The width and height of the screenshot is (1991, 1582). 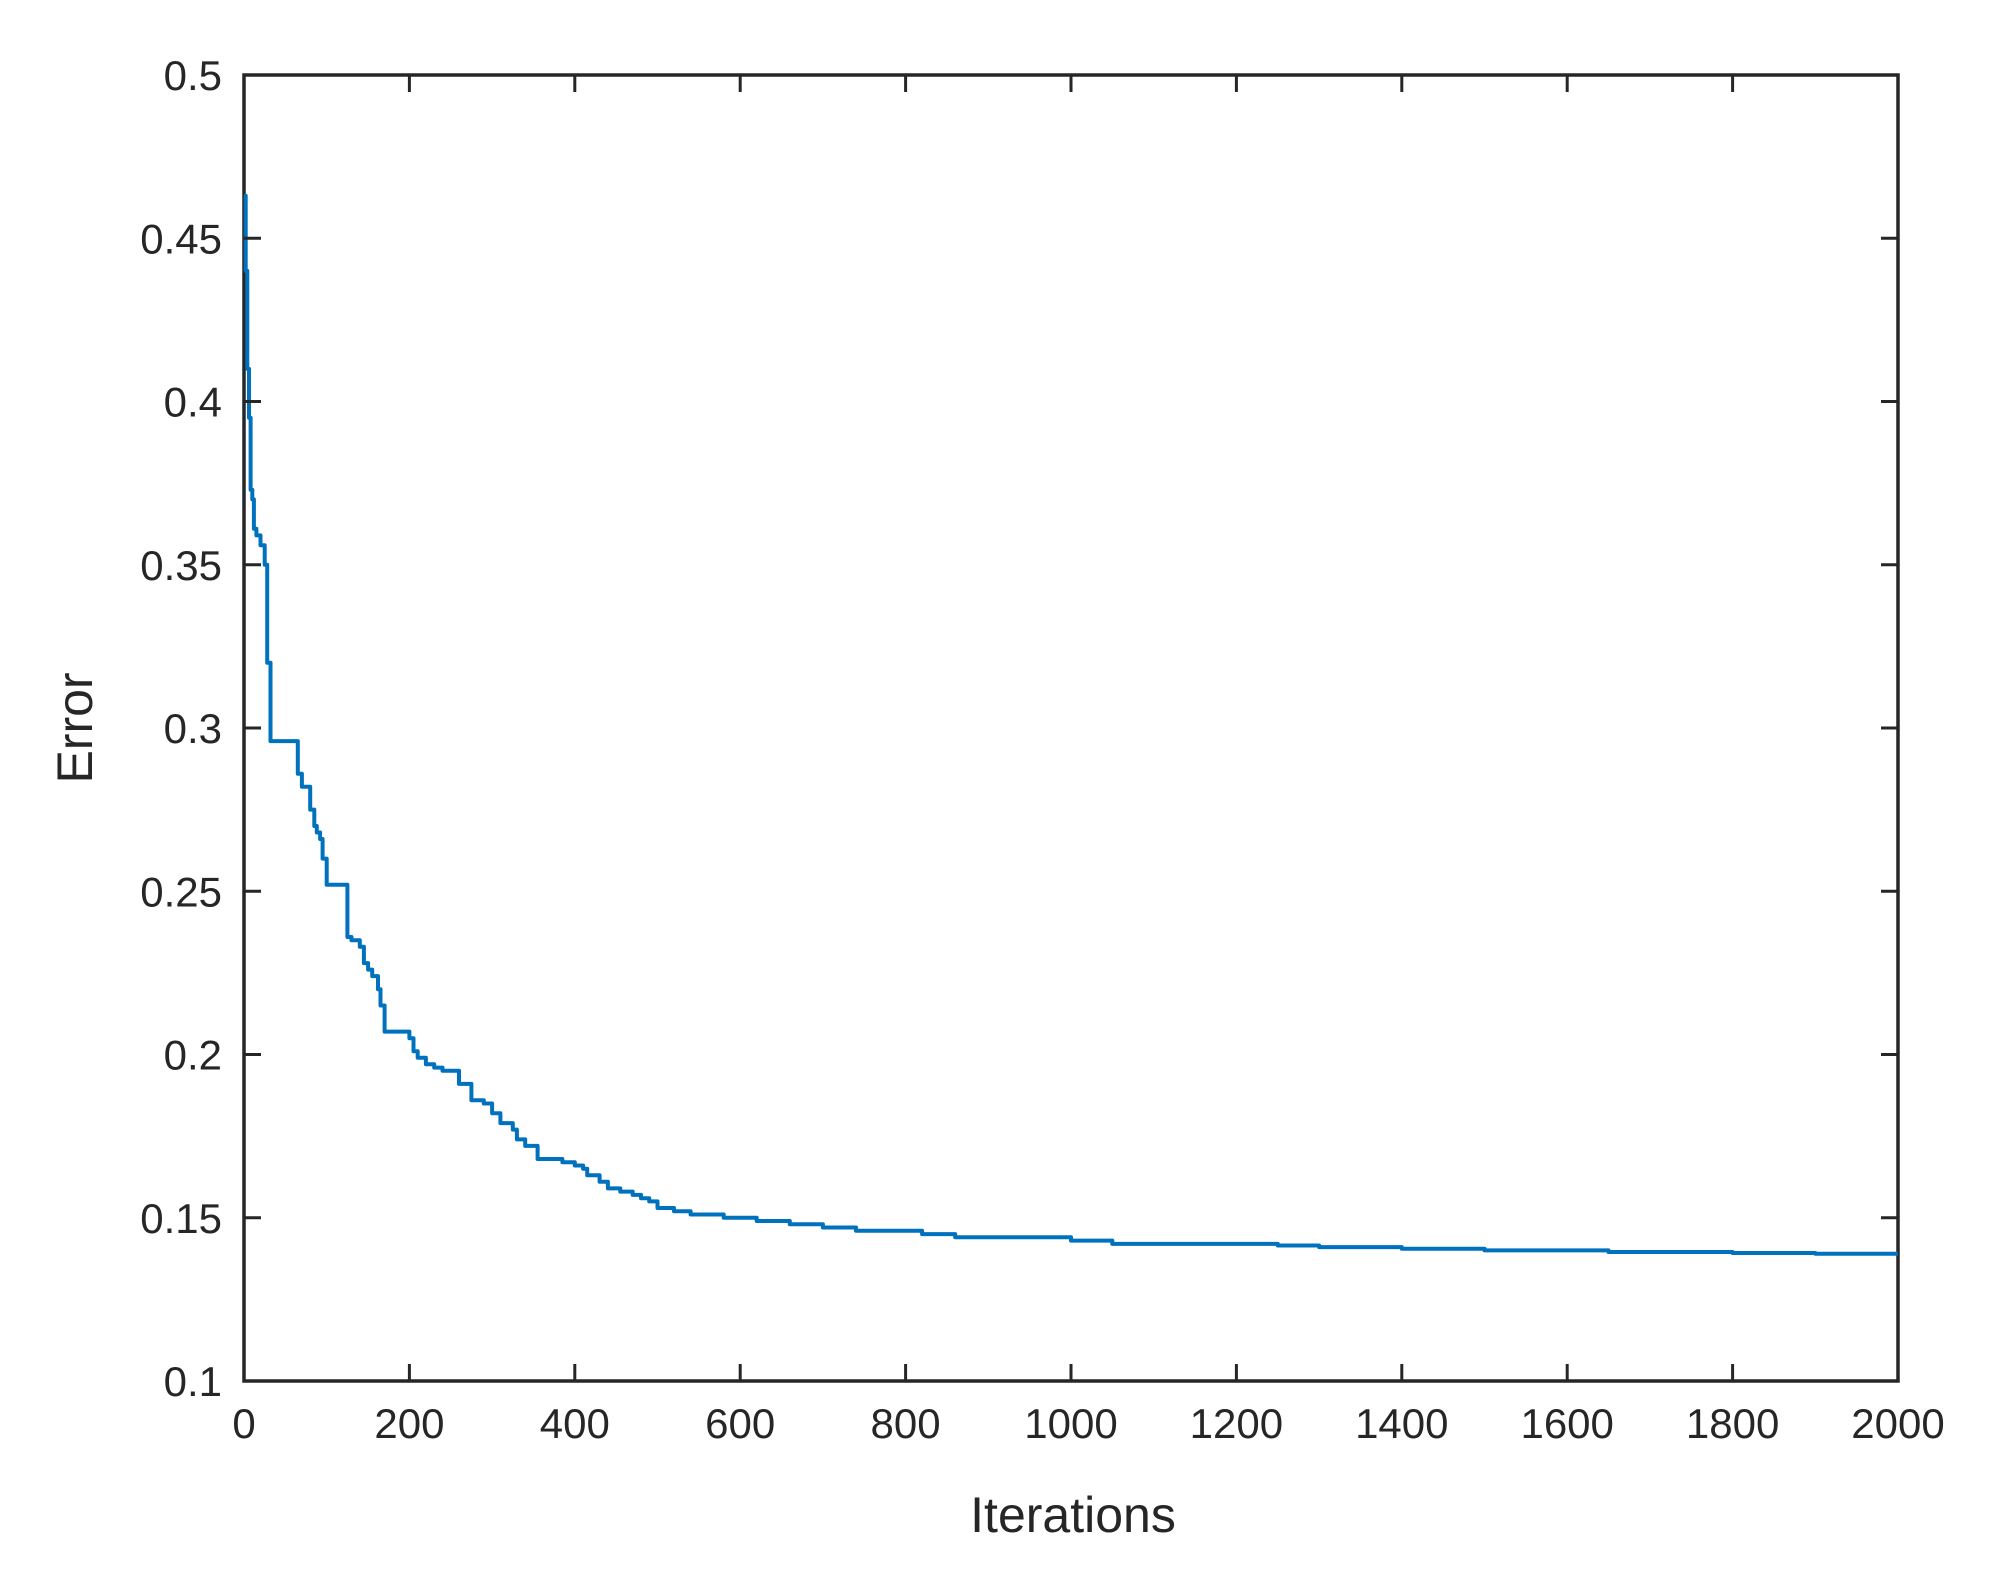 I want to click on y-tick-label: 0.5, so click(x=193, y=75).